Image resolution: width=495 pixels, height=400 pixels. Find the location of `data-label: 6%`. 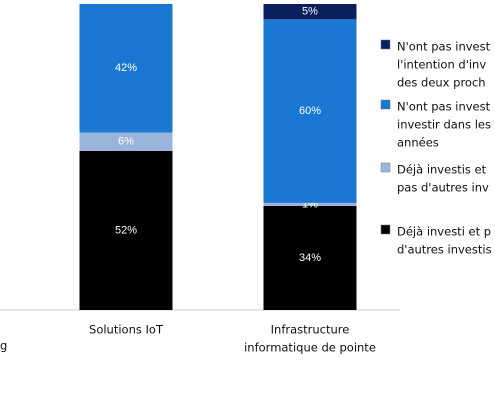

data-label: 6% is located at coordinates (126, 142).